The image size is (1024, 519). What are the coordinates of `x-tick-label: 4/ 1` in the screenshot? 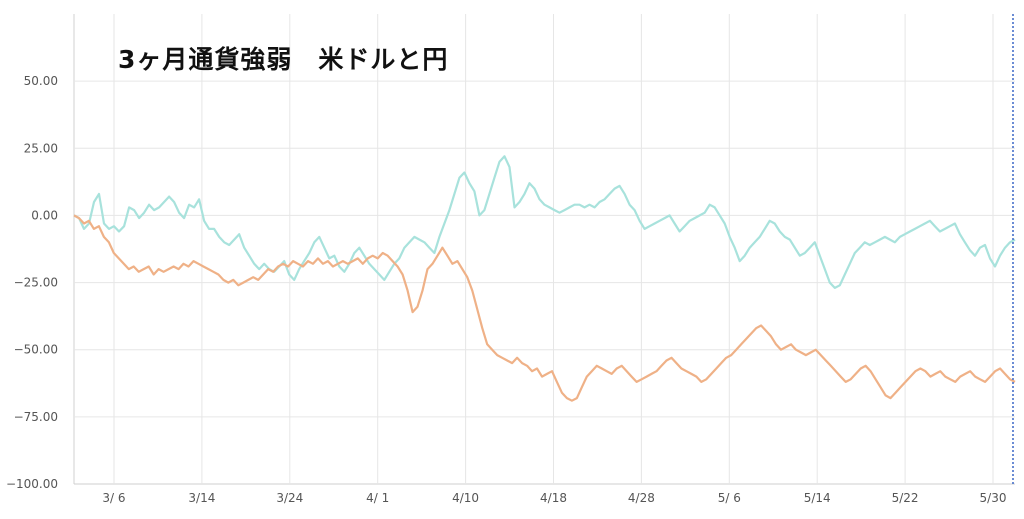 It's located at (377, 498).